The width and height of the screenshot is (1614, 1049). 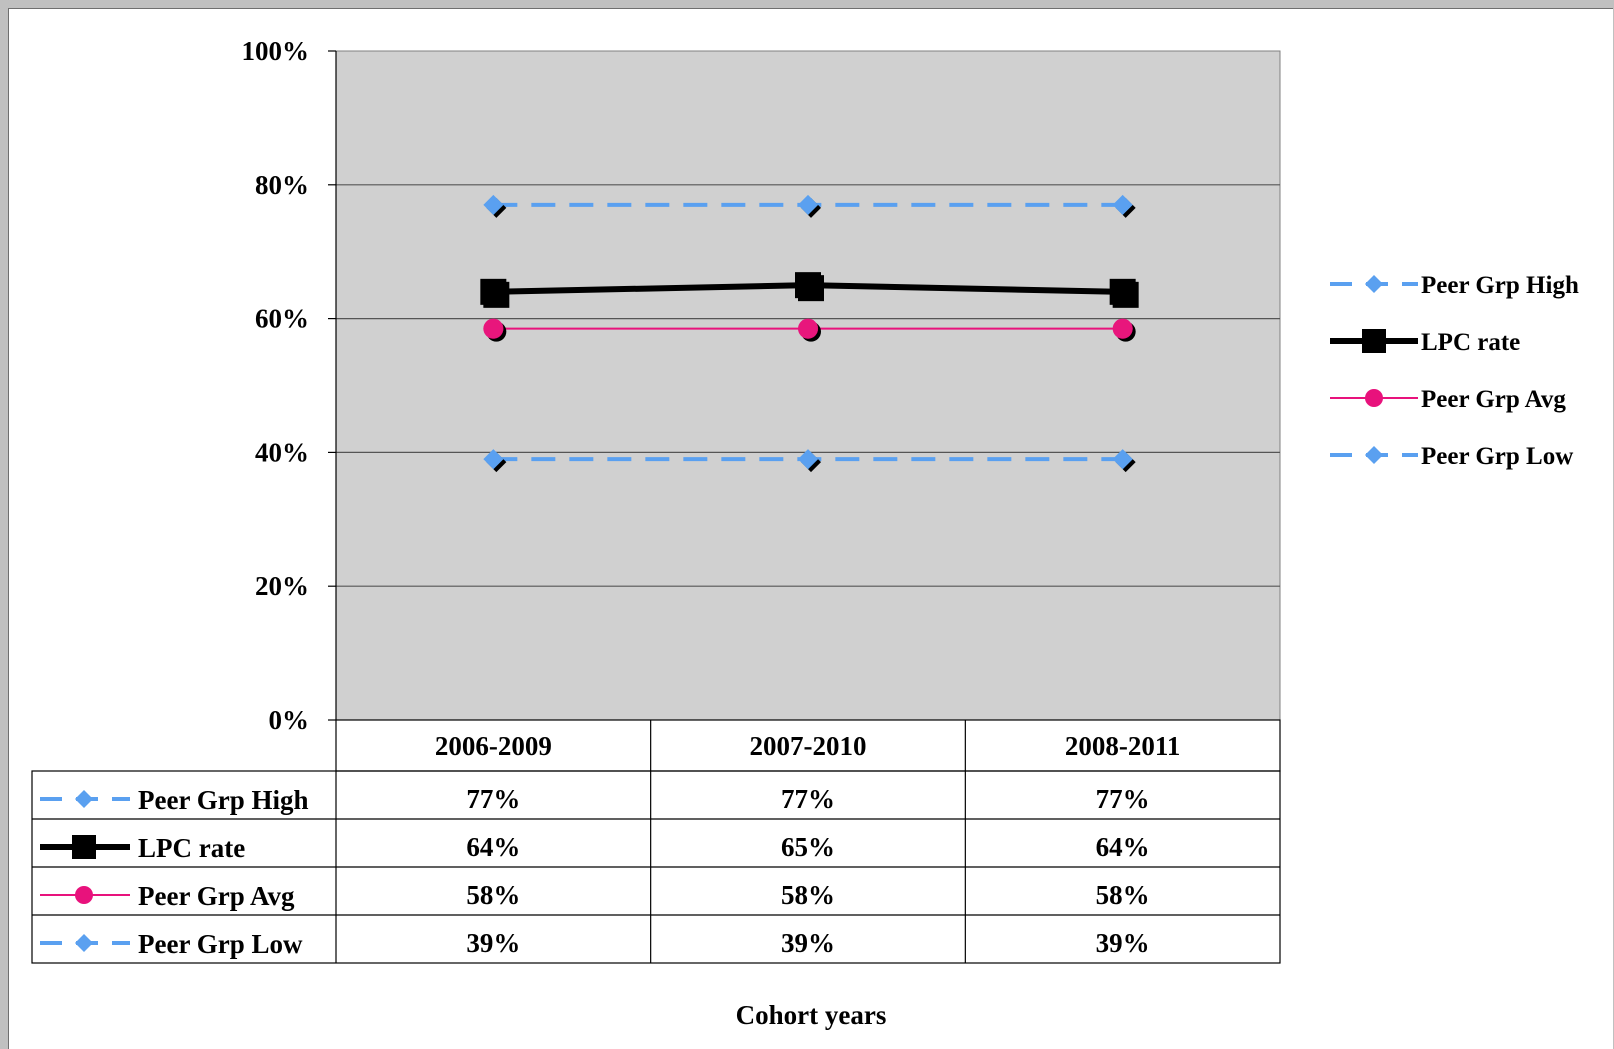 What do you see at coordinates (1500, 285) in the screenshot?
I see `legend-label: Peer Grp High` at bounding box center [1500, 285].